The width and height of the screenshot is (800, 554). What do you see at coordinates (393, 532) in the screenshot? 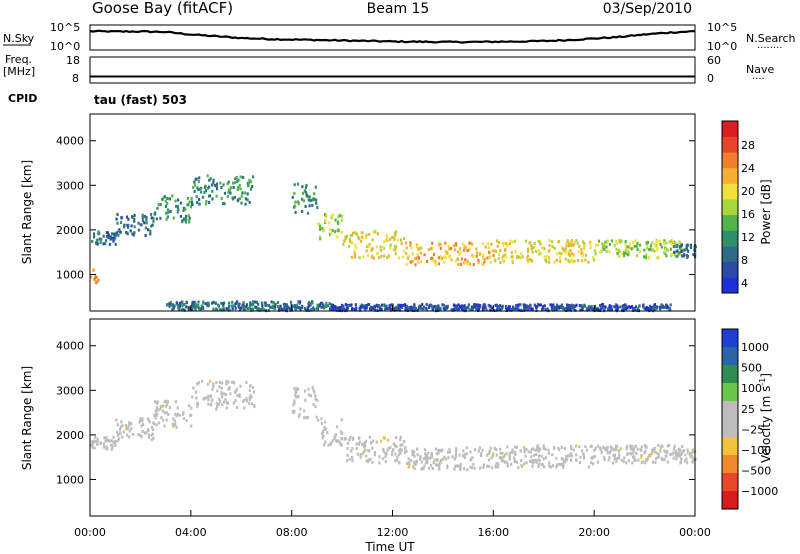
I see `xtick-label: 12:00` at bounding box center [393, 532].